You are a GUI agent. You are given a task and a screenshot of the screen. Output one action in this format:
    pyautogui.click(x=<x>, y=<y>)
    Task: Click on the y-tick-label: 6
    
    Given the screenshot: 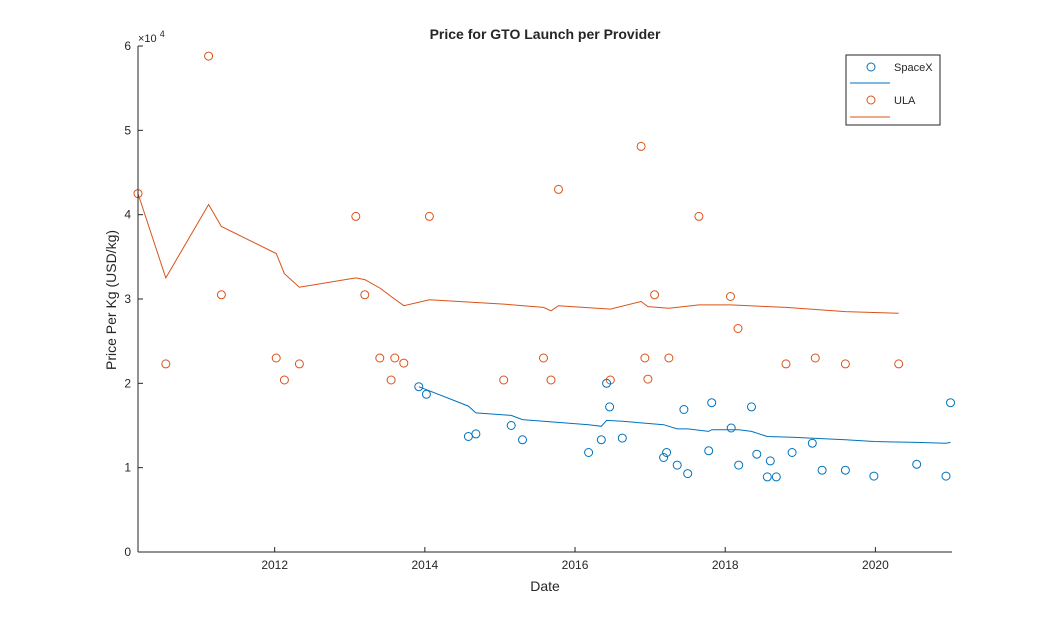 What is the action you would take?
    pyautogui.click(x=127, y=46)
    